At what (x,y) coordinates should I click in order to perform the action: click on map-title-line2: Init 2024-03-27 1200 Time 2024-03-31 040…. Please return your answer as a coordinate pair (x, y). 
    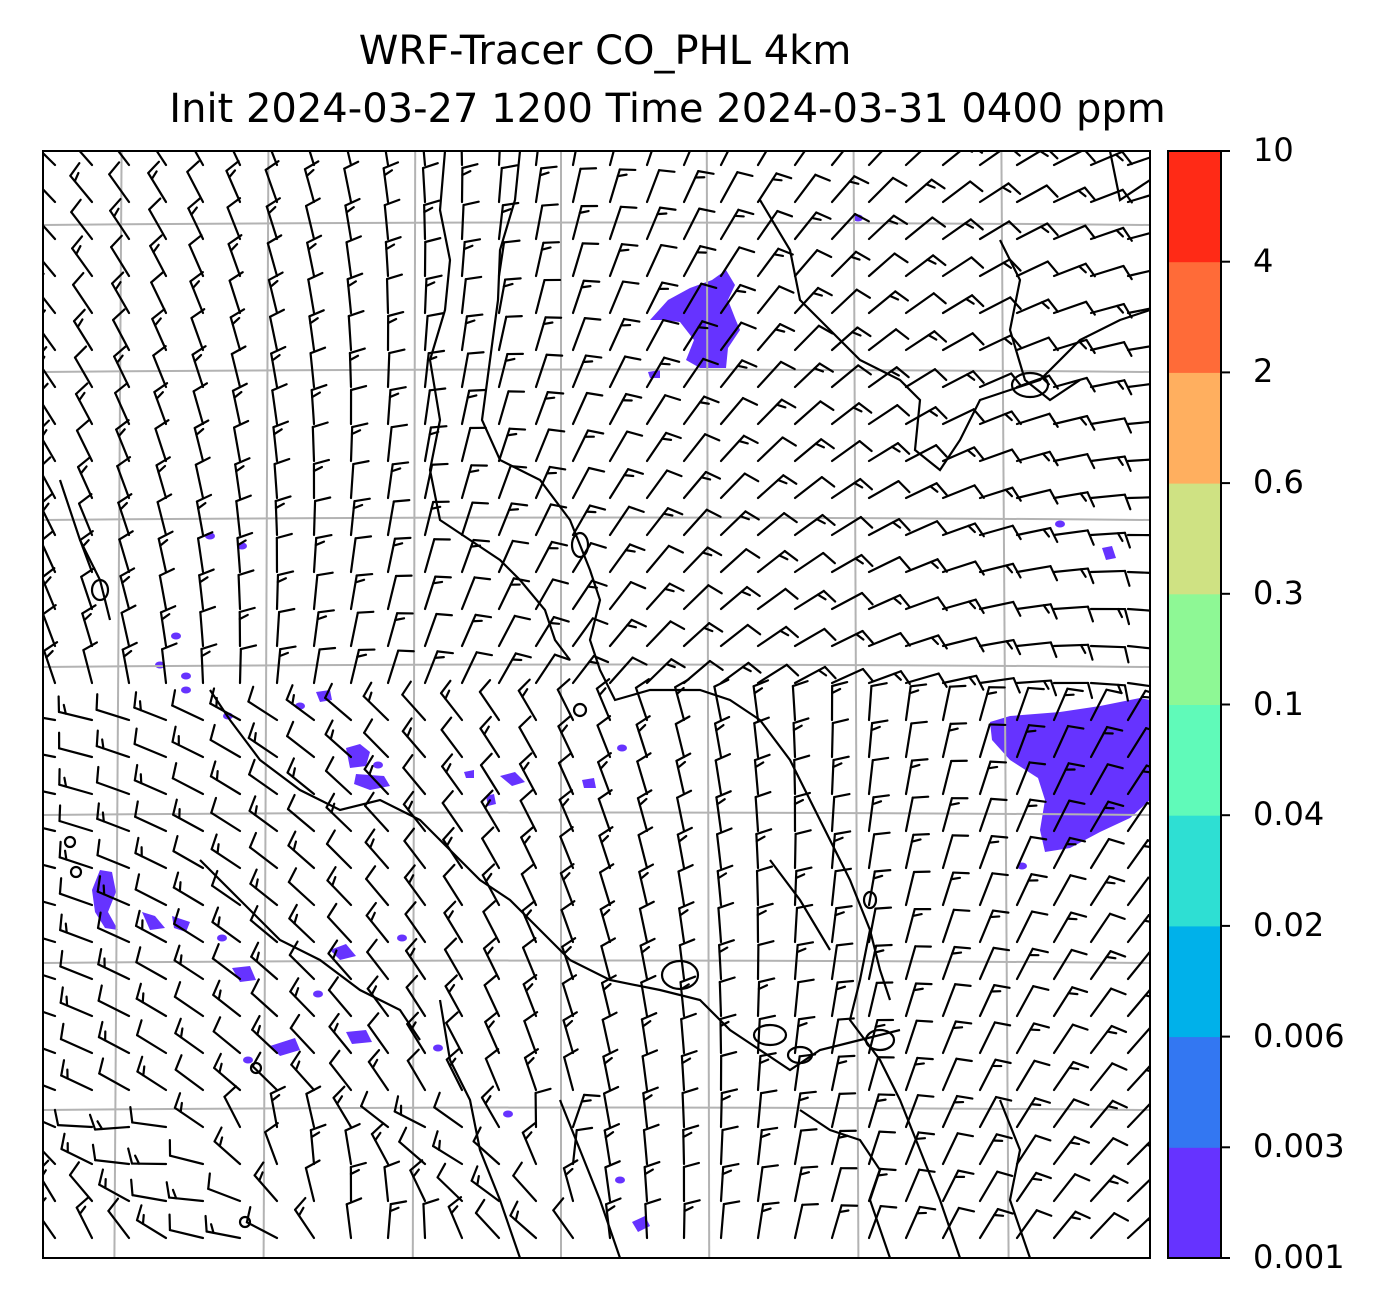
    Looking at the image, I should click on (667, 109).